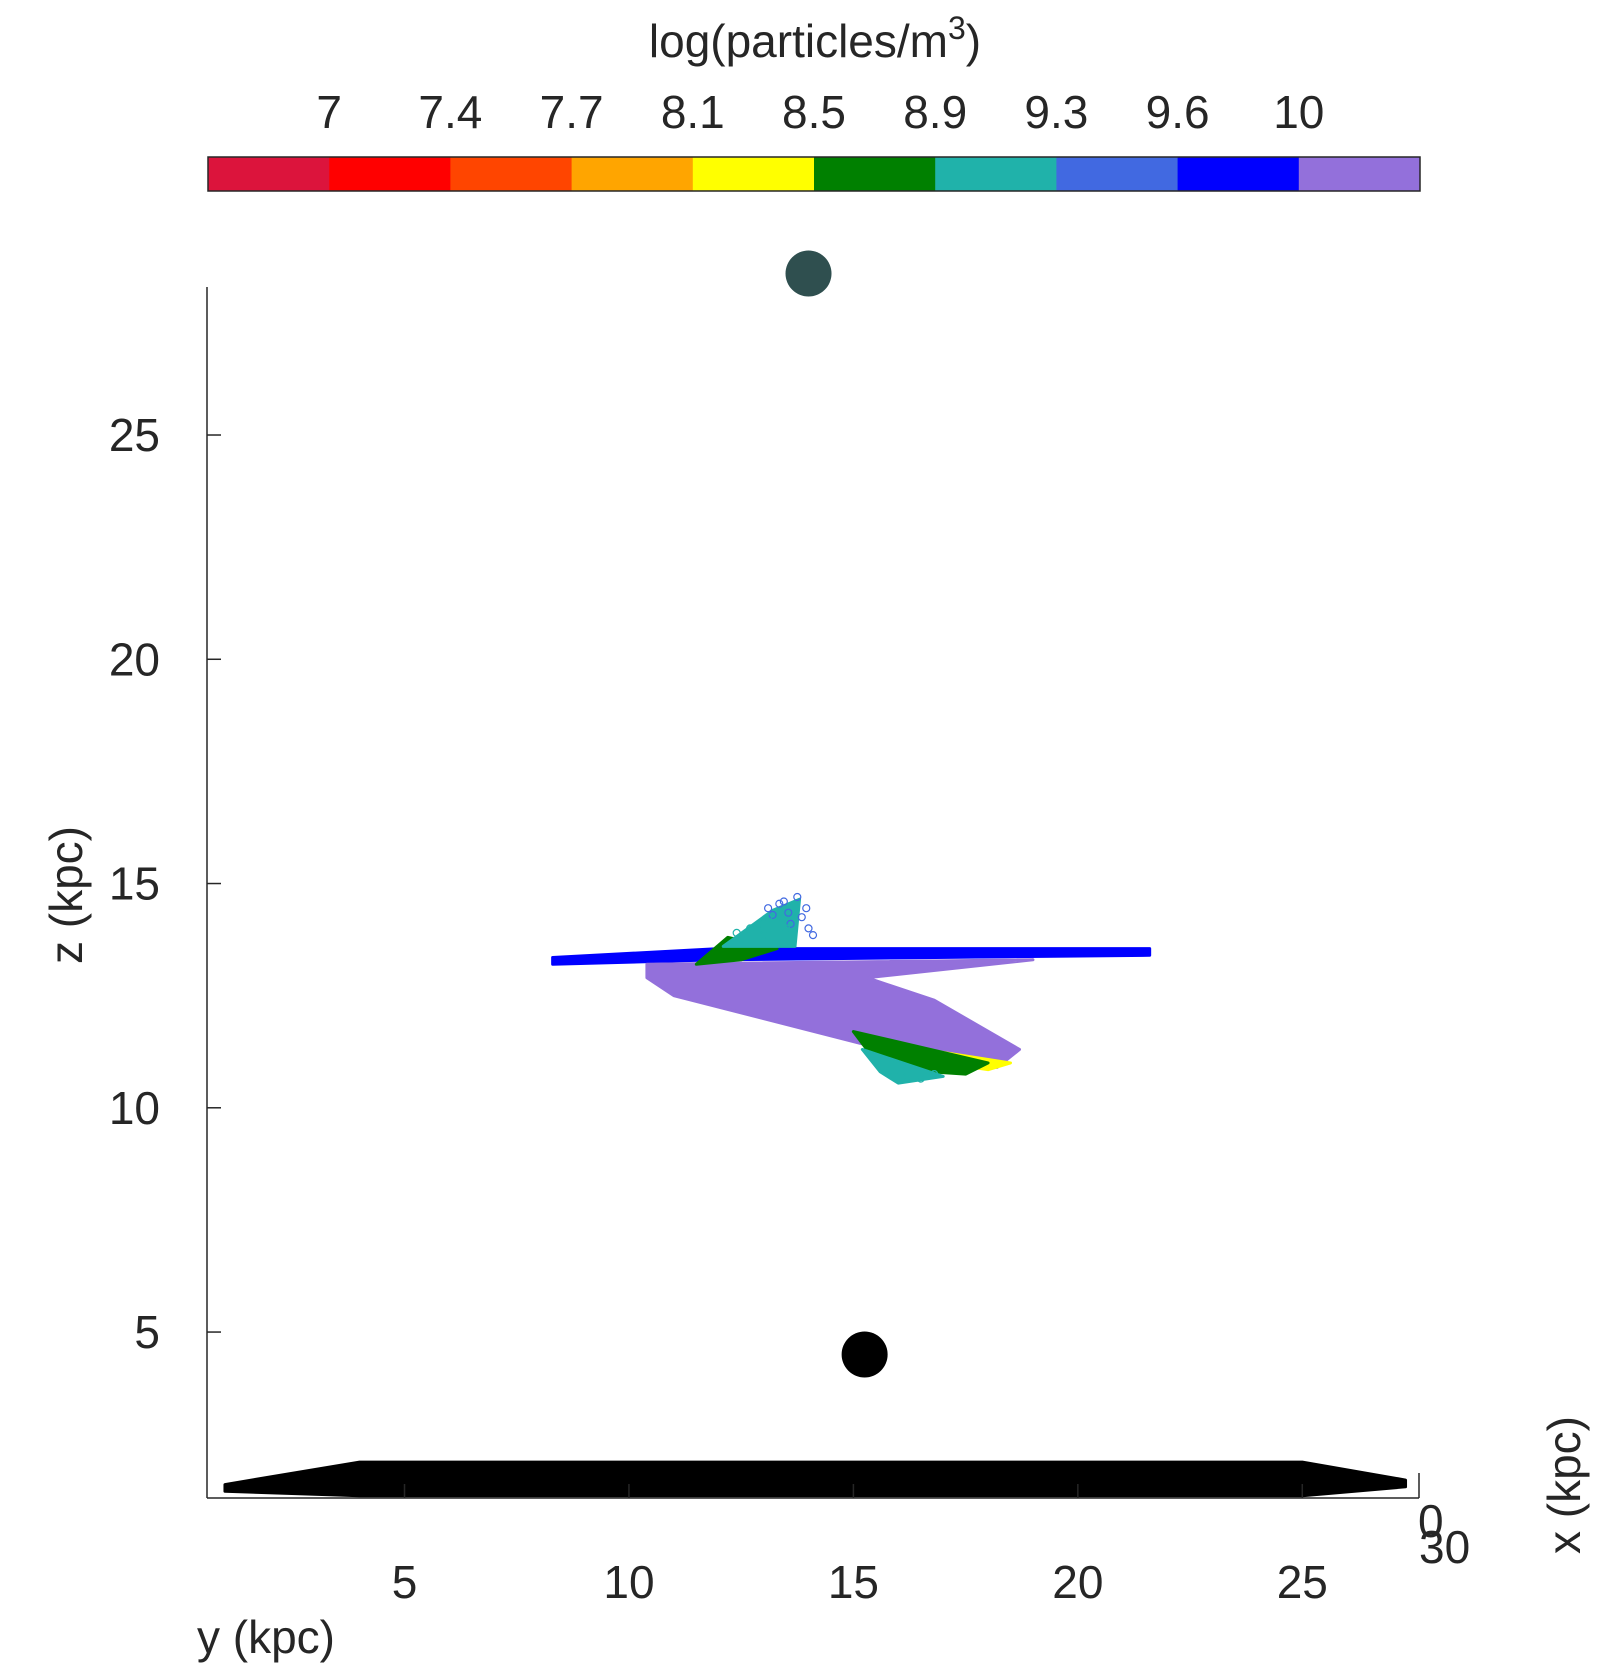 The image size is (1600, 1680). Describe the element at coordinates (134, 659) in the screenshot. I see `y-tick-label: 20` at that location.